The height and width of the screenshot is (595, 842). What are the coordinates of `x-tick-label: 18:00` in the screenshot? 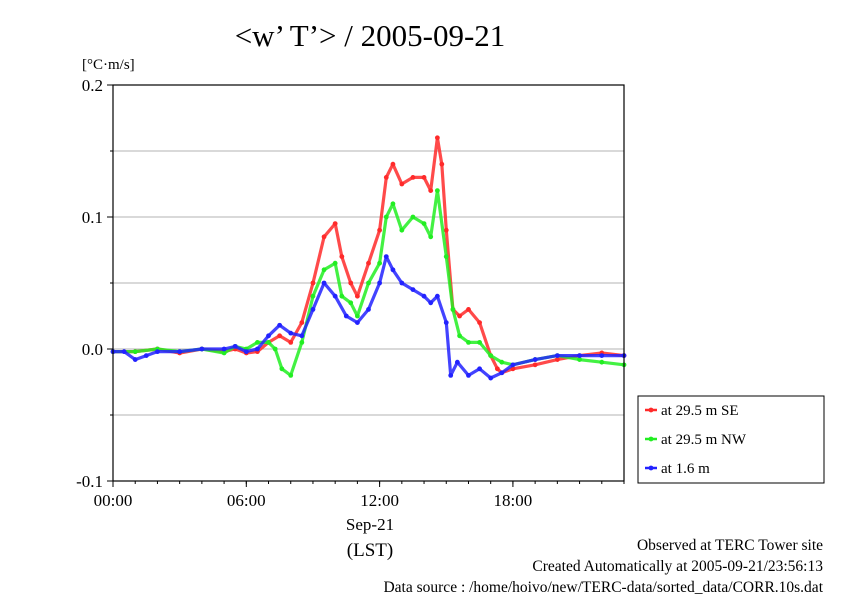 It's located at (513, 500).